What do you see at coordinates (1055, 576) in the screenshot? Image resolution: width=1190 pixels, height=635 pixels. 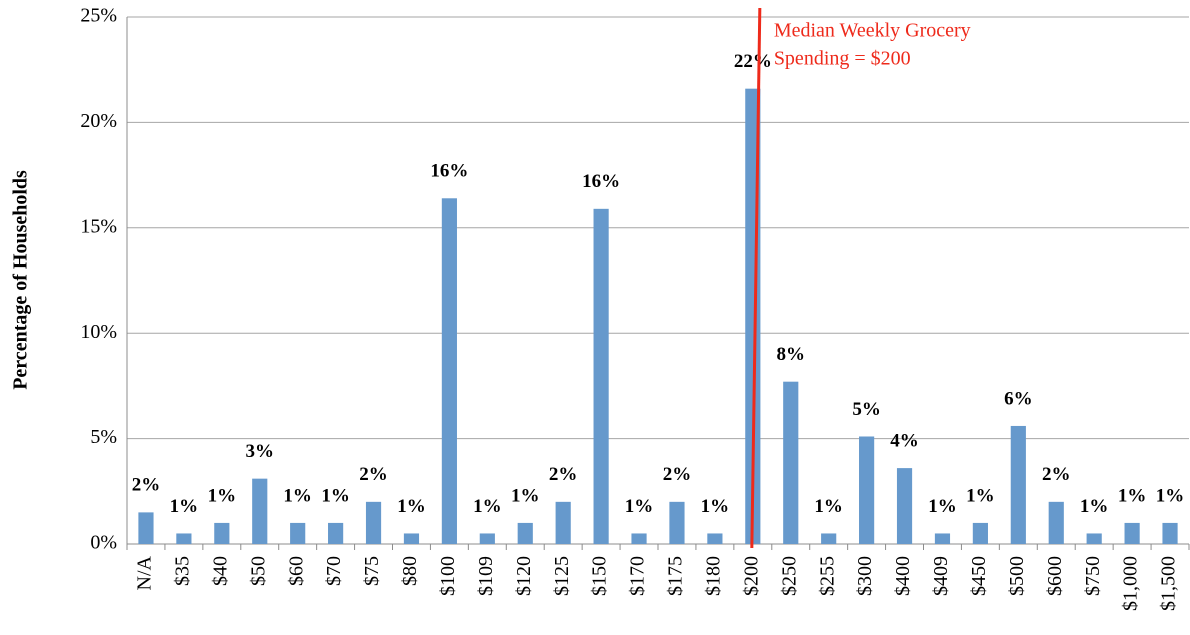 I see `x-tick-label: $600` at bounding box center [1055, 576].